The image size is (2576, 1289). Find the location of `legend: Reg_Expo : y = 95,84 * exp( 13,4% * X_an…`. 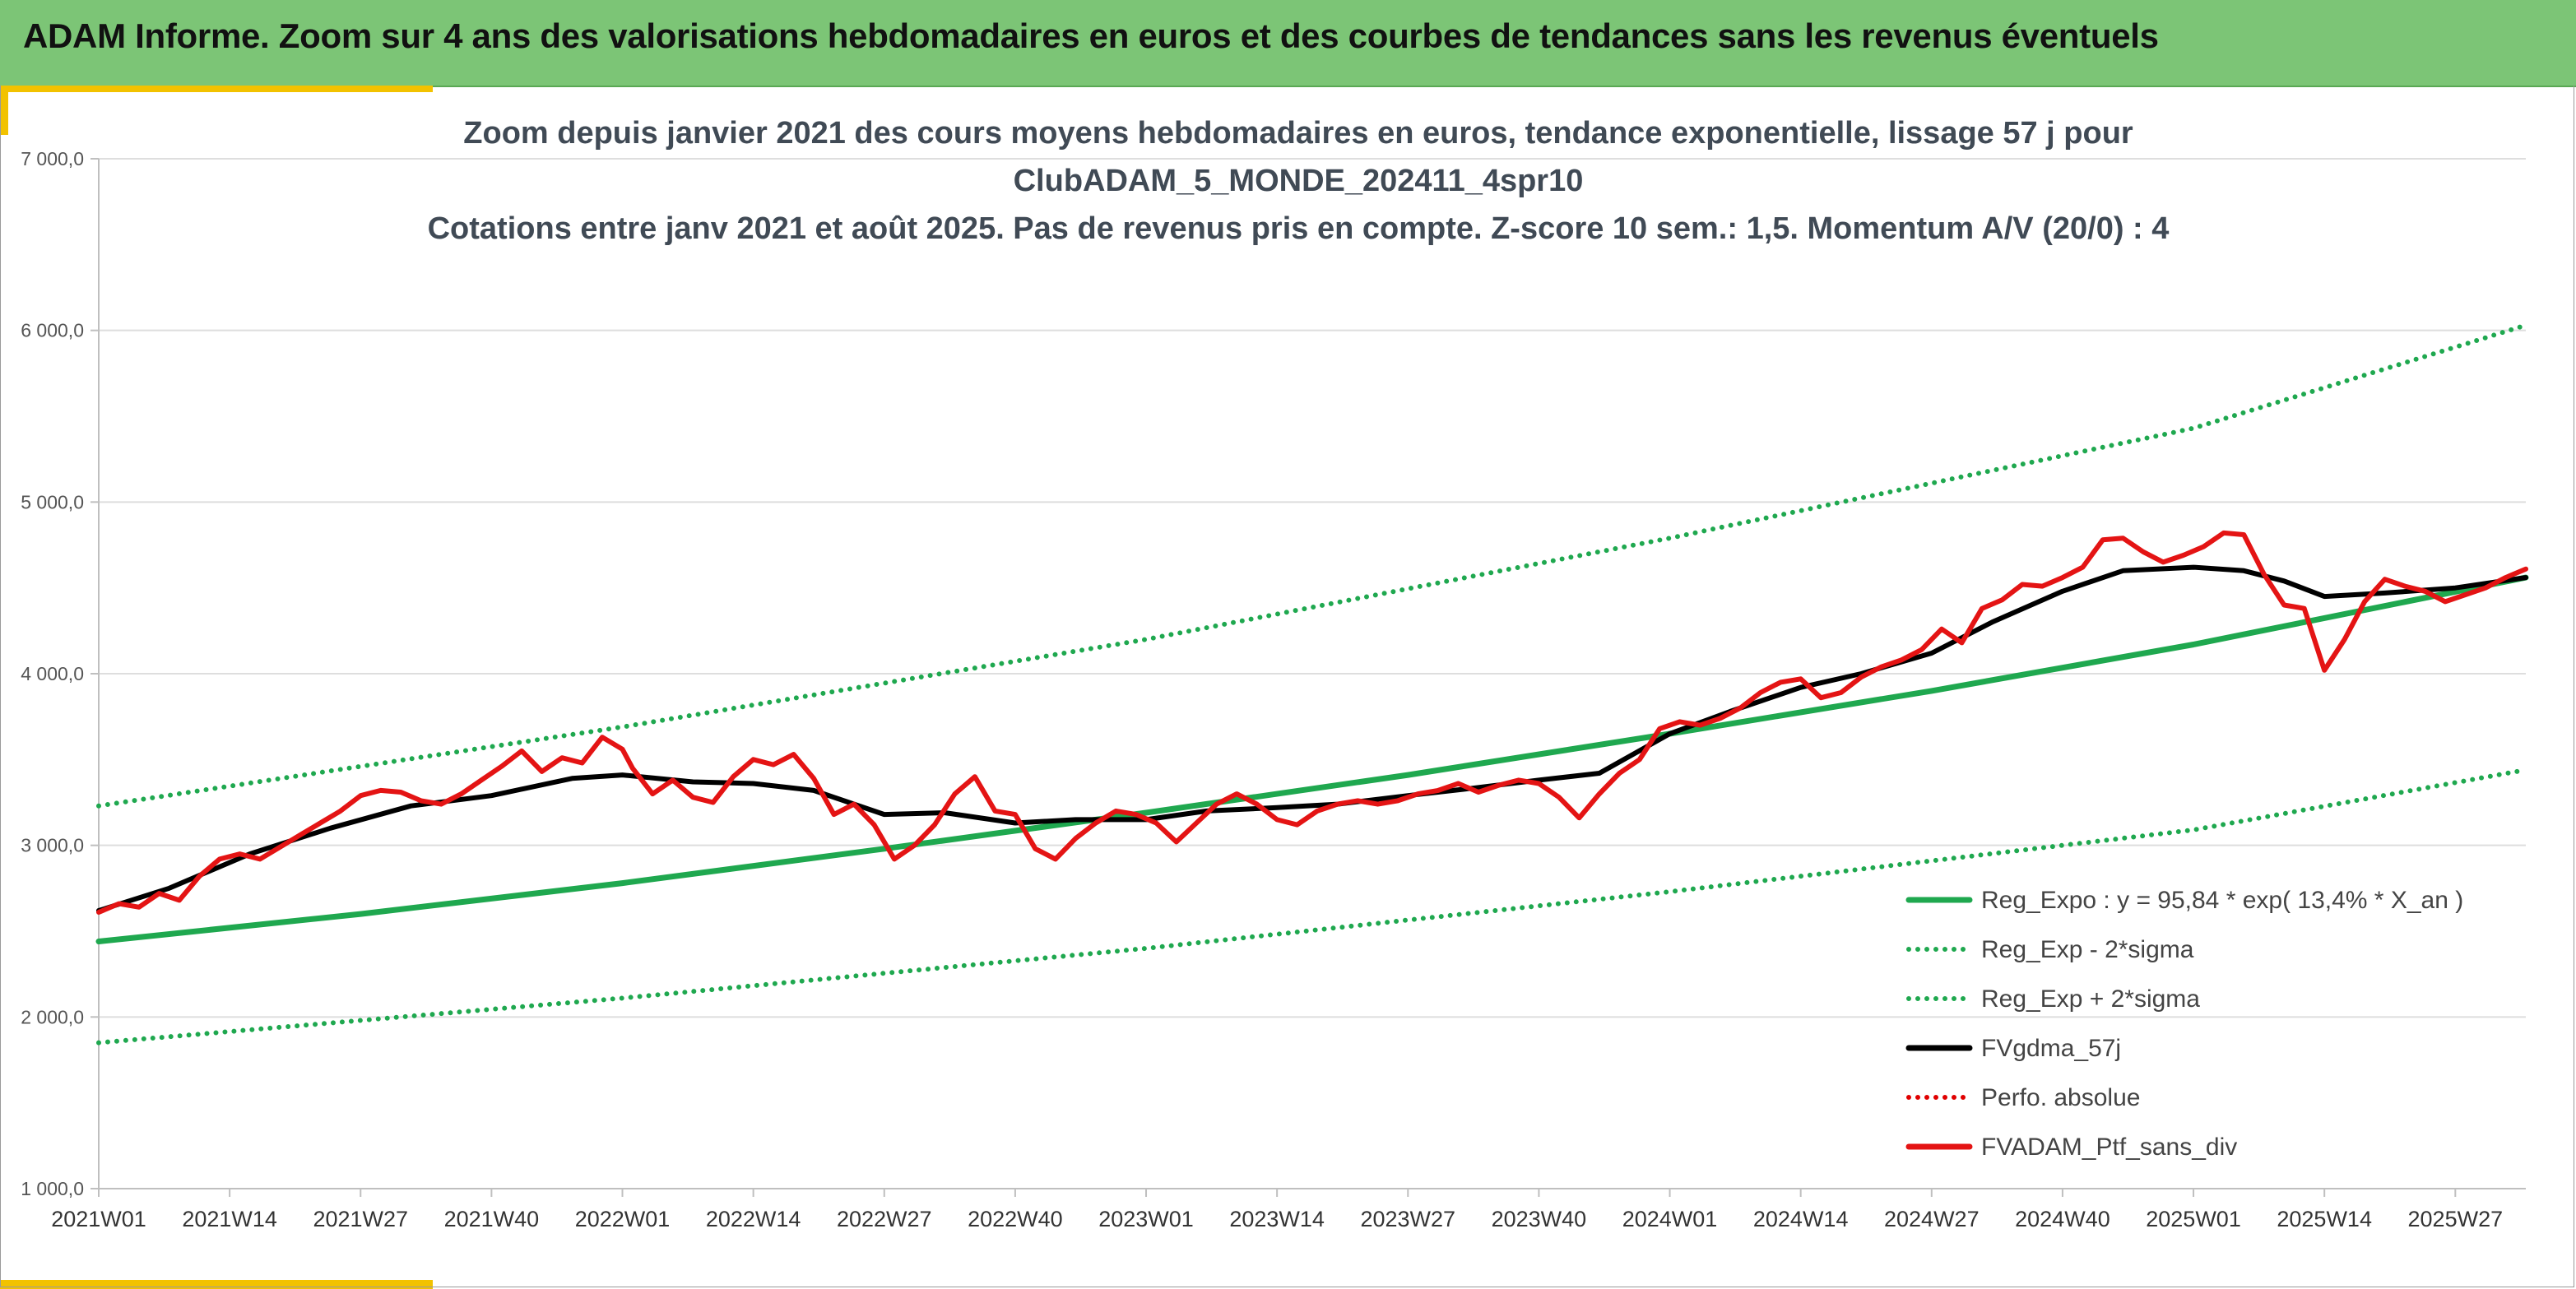

legend: Reg_Expo : y = 95,84 * exp( 13,4% * X_an… is located at coordinates (2184, 1024).